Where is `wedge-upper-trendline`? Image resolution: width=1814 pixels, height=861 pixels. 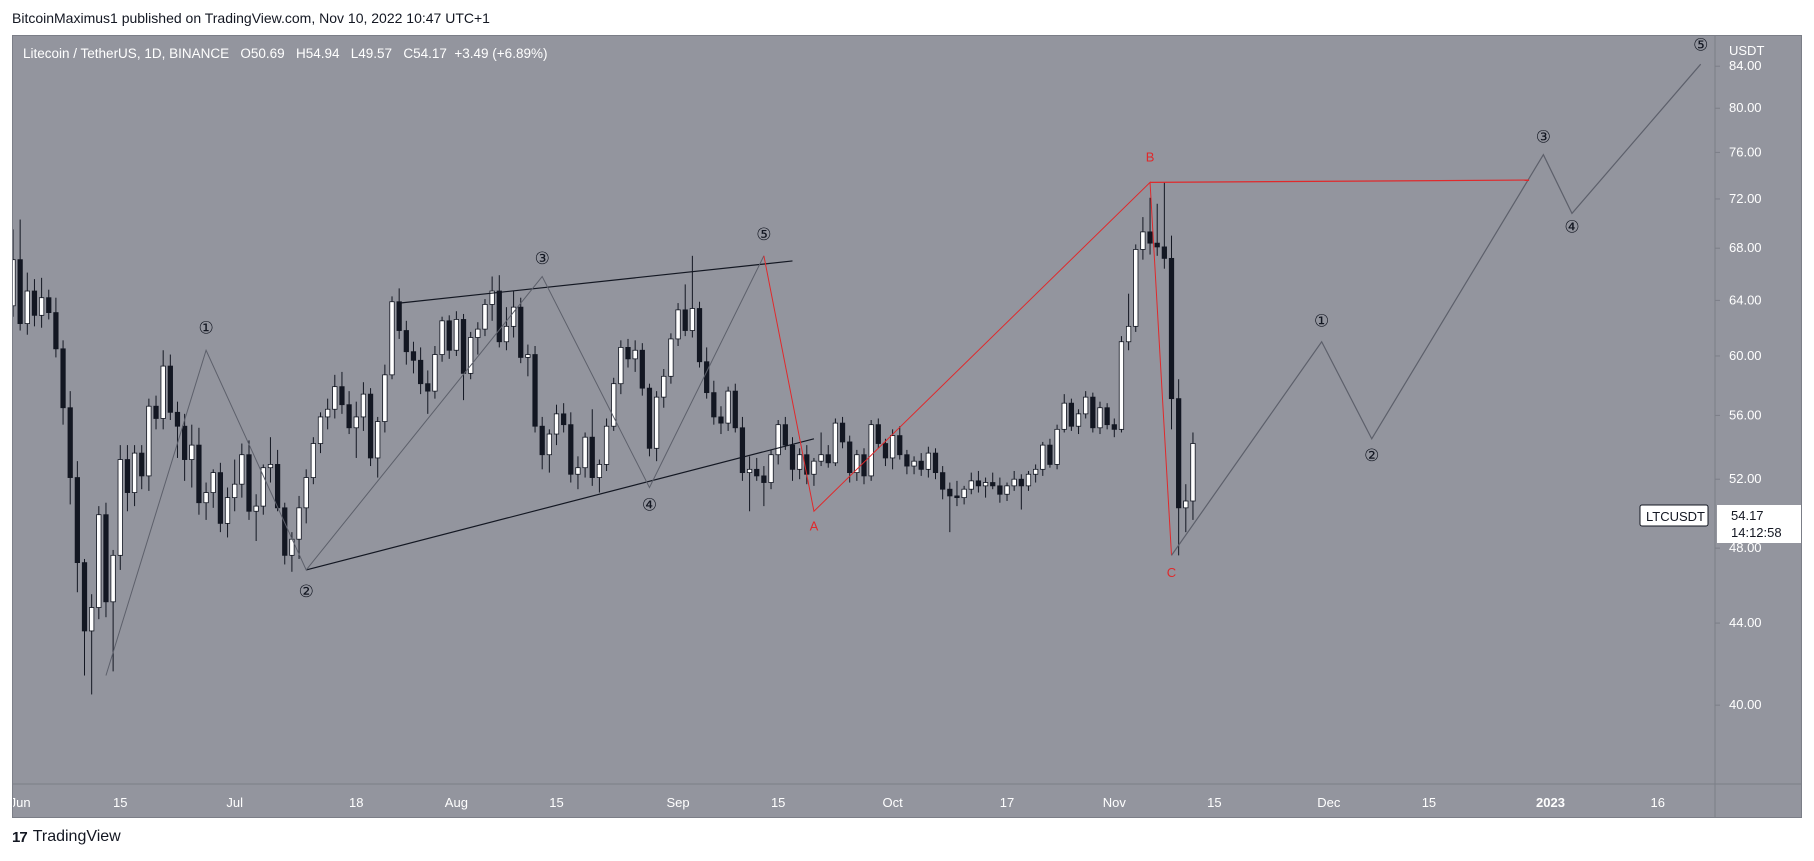 wedge-upper-trendline is located at coordinates (596, 282).